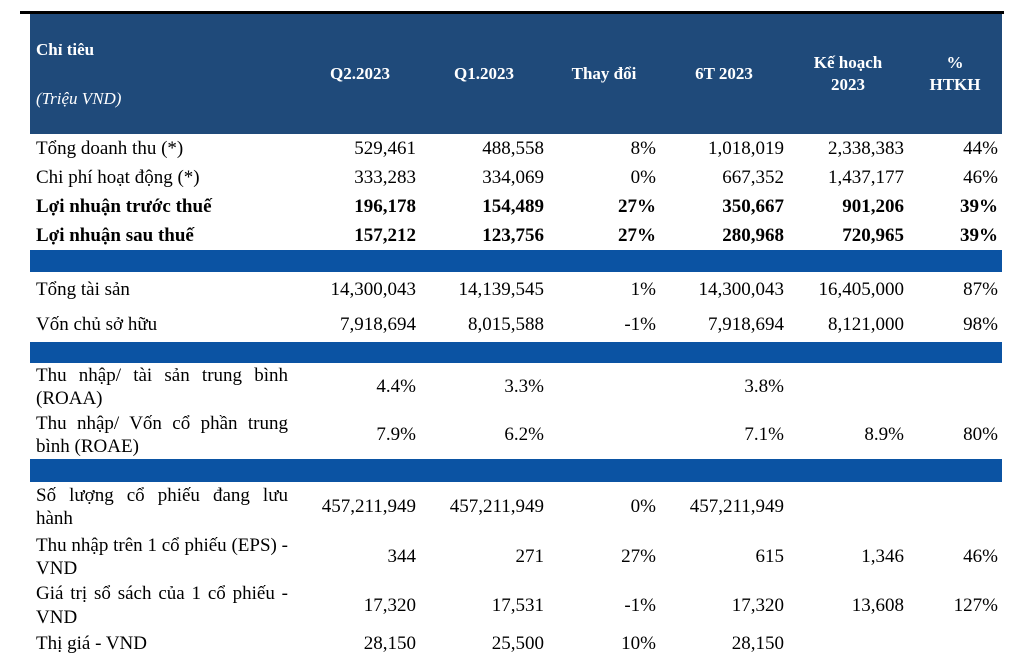 This screenshot has width=1030, height=657. Describe the element at coordinates (165, 74) in the screenshot. I see `column-header-chi-tieu: Chỉ tiêu (Triệu VND)` at that location.